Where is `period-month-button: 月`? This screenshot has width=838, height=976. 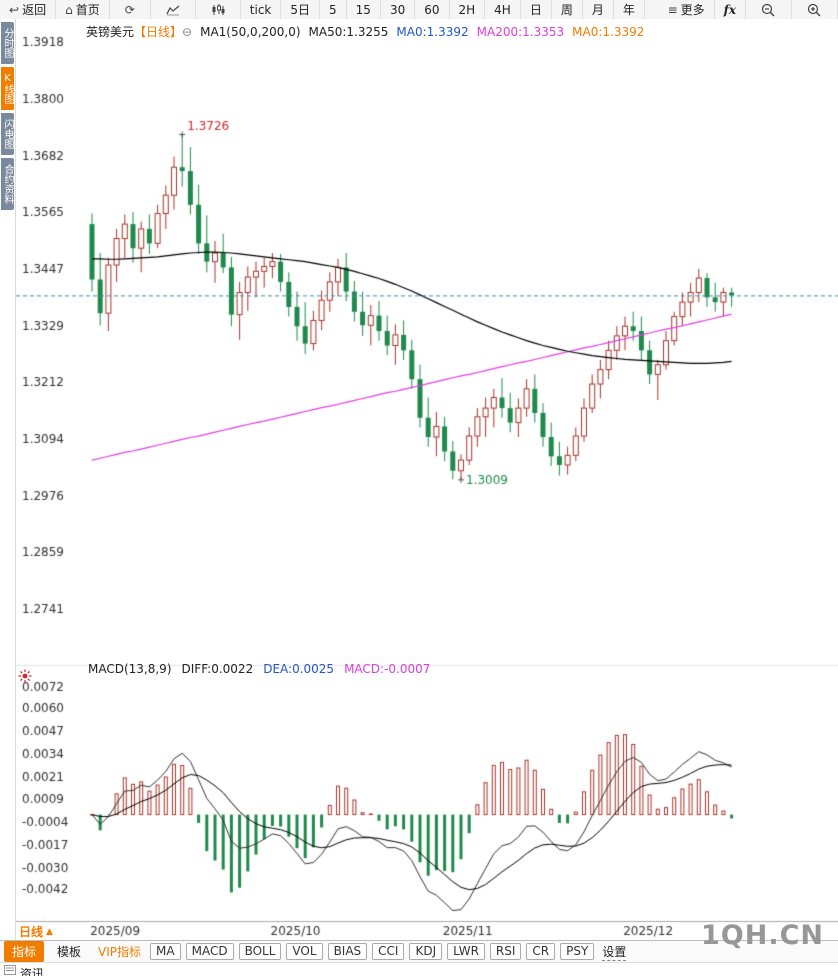 period-month-button: 月 is located at coordinates (598, 9).